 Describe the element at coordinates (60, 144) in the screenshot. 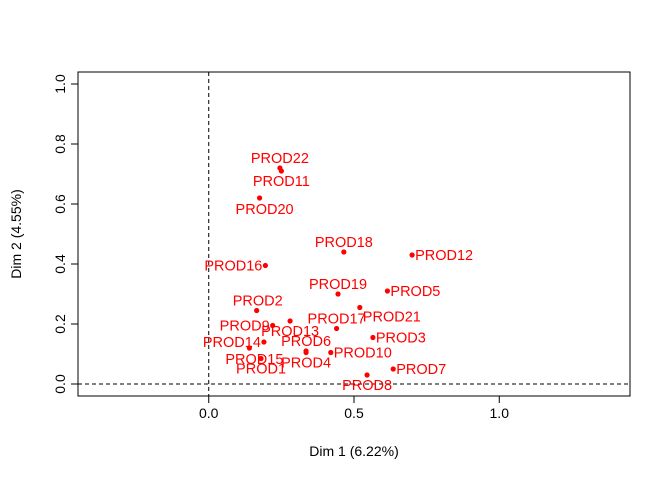

I see `y-tick-label: 0.8` at that location.